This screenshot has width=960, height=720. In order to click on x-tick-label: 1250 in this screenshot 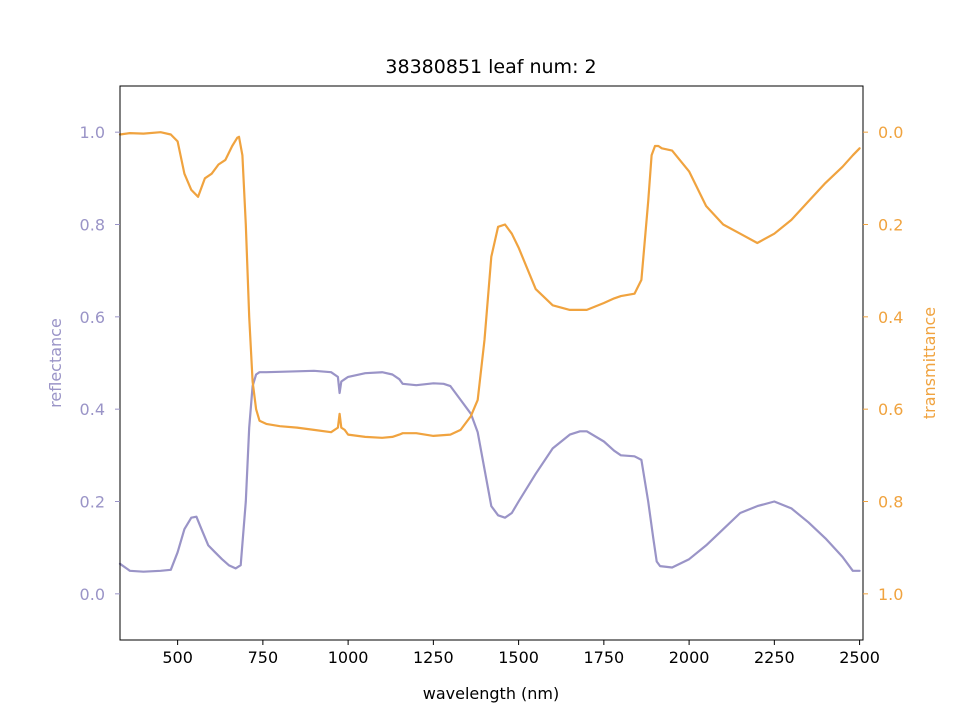, I will do `click(433, 657)`.